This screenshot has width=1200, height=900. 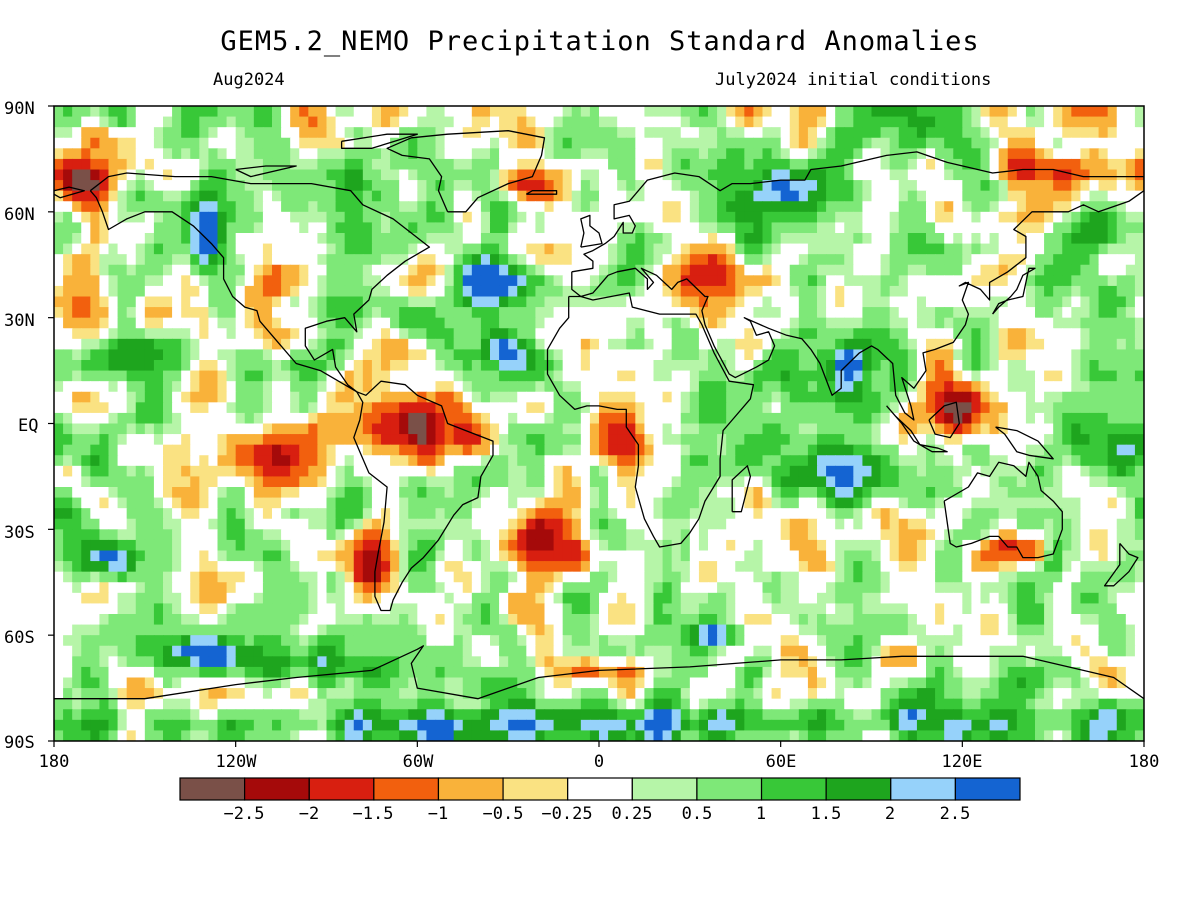 I want to click on colorbar-label: −1.5, so click(x=373, y=814).